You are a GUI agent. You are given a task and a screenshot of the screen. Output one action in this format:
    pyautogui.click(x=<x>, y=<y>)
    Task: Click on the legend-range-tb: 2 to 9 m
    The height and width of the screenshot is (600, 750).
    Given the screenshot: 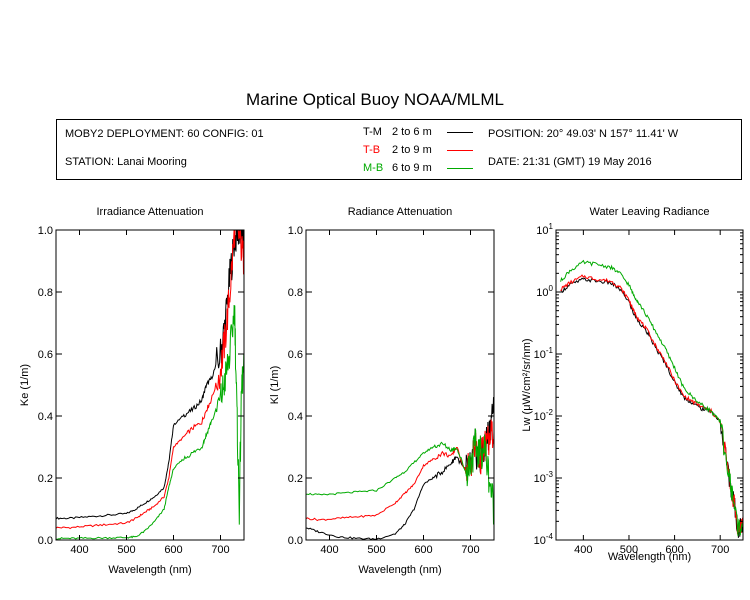 What is the action you would take?
    pyautogui.click(x=412, y=150)
    